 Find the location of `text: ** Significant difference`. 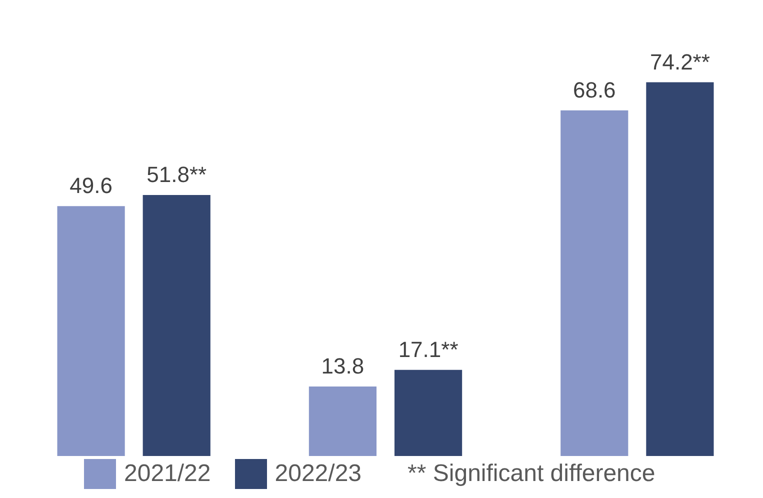

text: ** Significant difference is located at coordinates (532, 474).